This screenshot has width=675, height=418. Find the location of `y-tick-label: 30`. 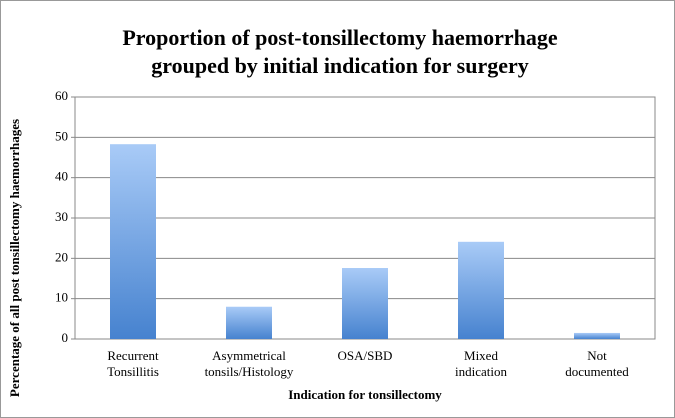

y-tick-label: 30 is located at coordinates (61, 216).